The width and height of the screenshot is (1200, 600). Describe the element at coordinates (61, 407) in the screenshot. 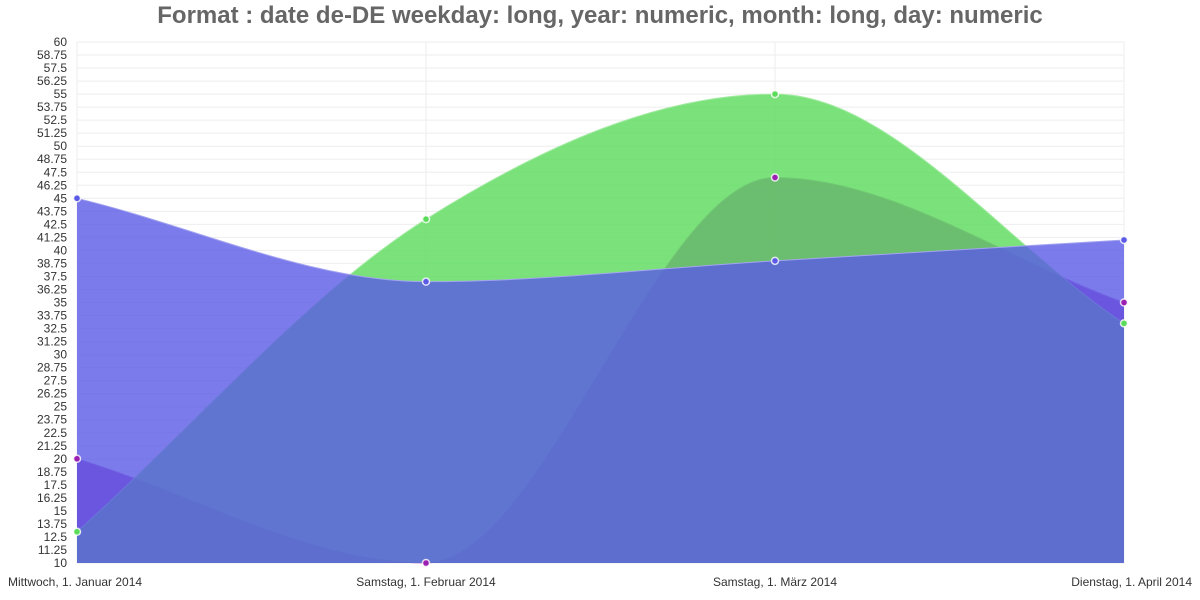

I see `y-tick-label: 25` at that location.